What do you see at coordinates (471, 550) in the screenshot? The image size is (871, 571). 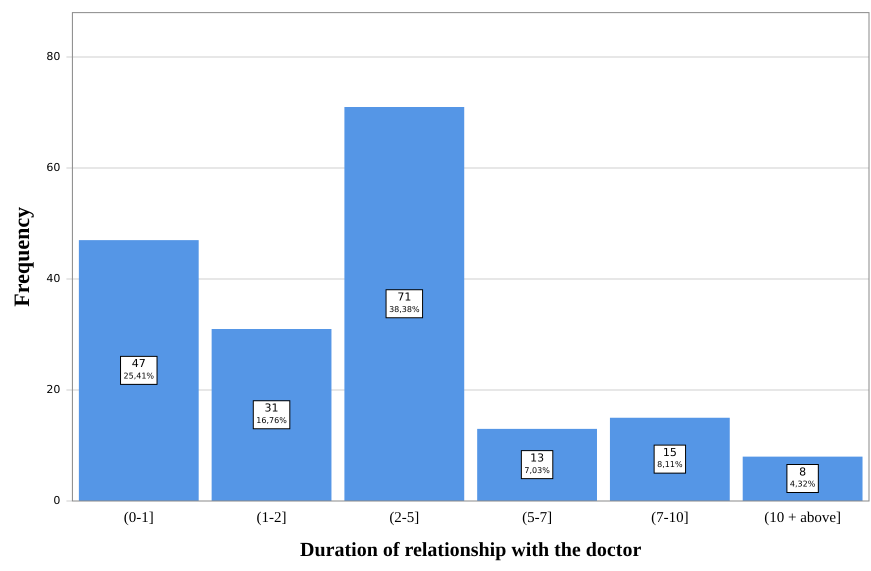 I see `x-axis-title: Duration of relationship with the doctor` at bounding box center [471, 550].